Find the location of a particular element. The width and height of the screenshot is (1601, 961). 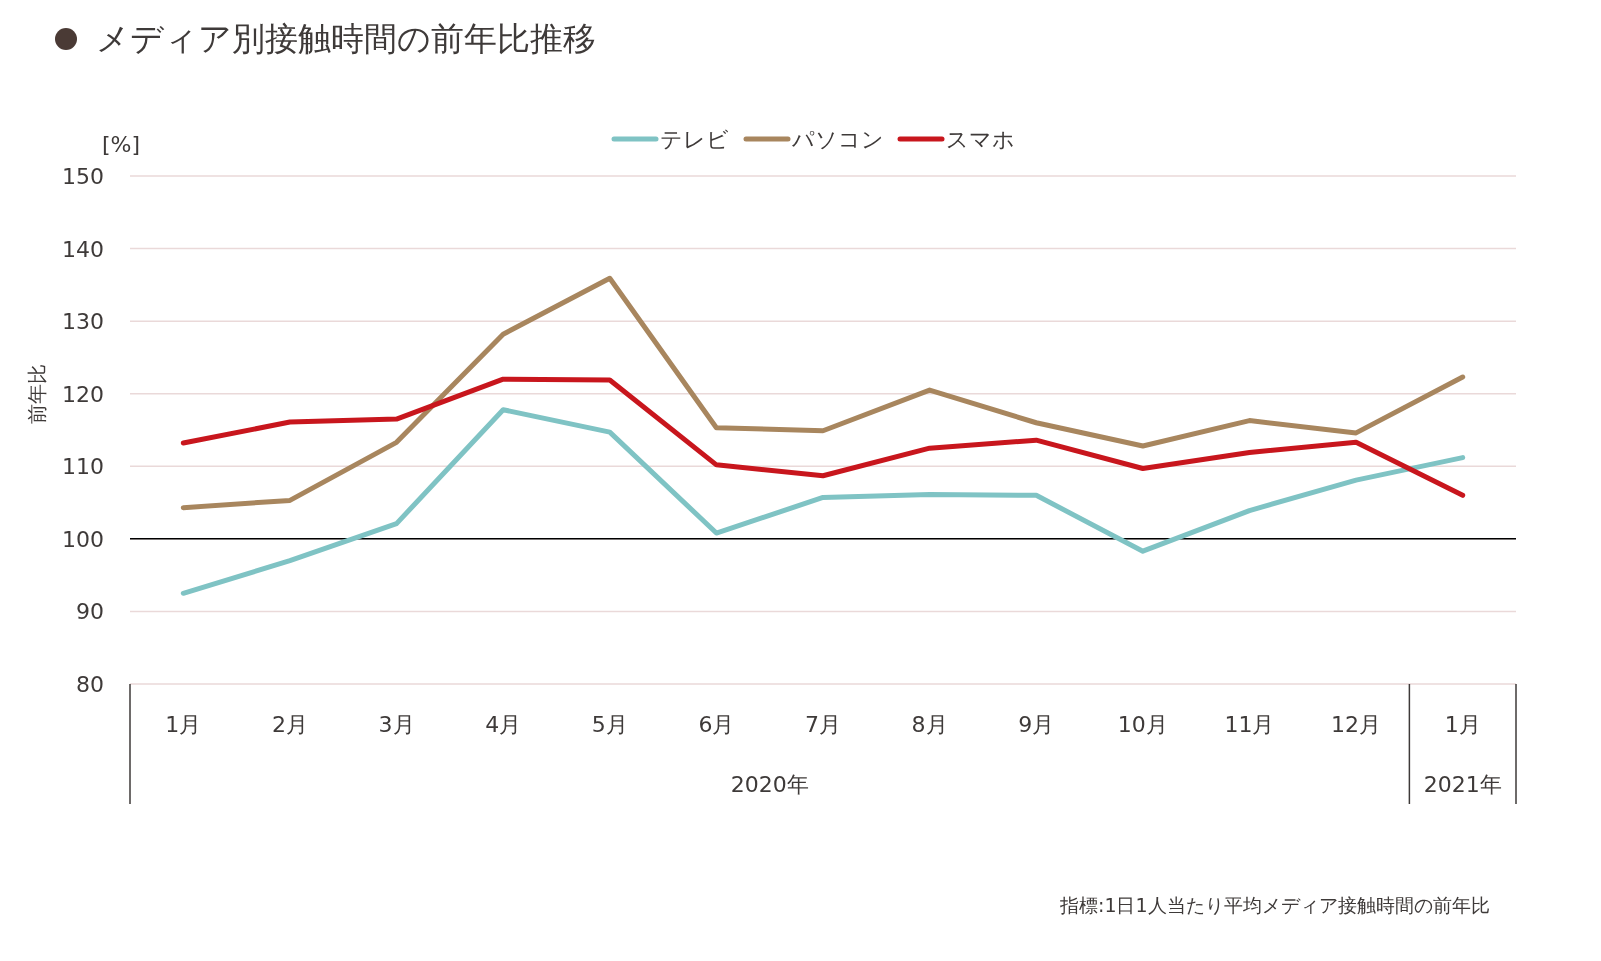

text: 2021年 is located at coordinates (1462, 784).